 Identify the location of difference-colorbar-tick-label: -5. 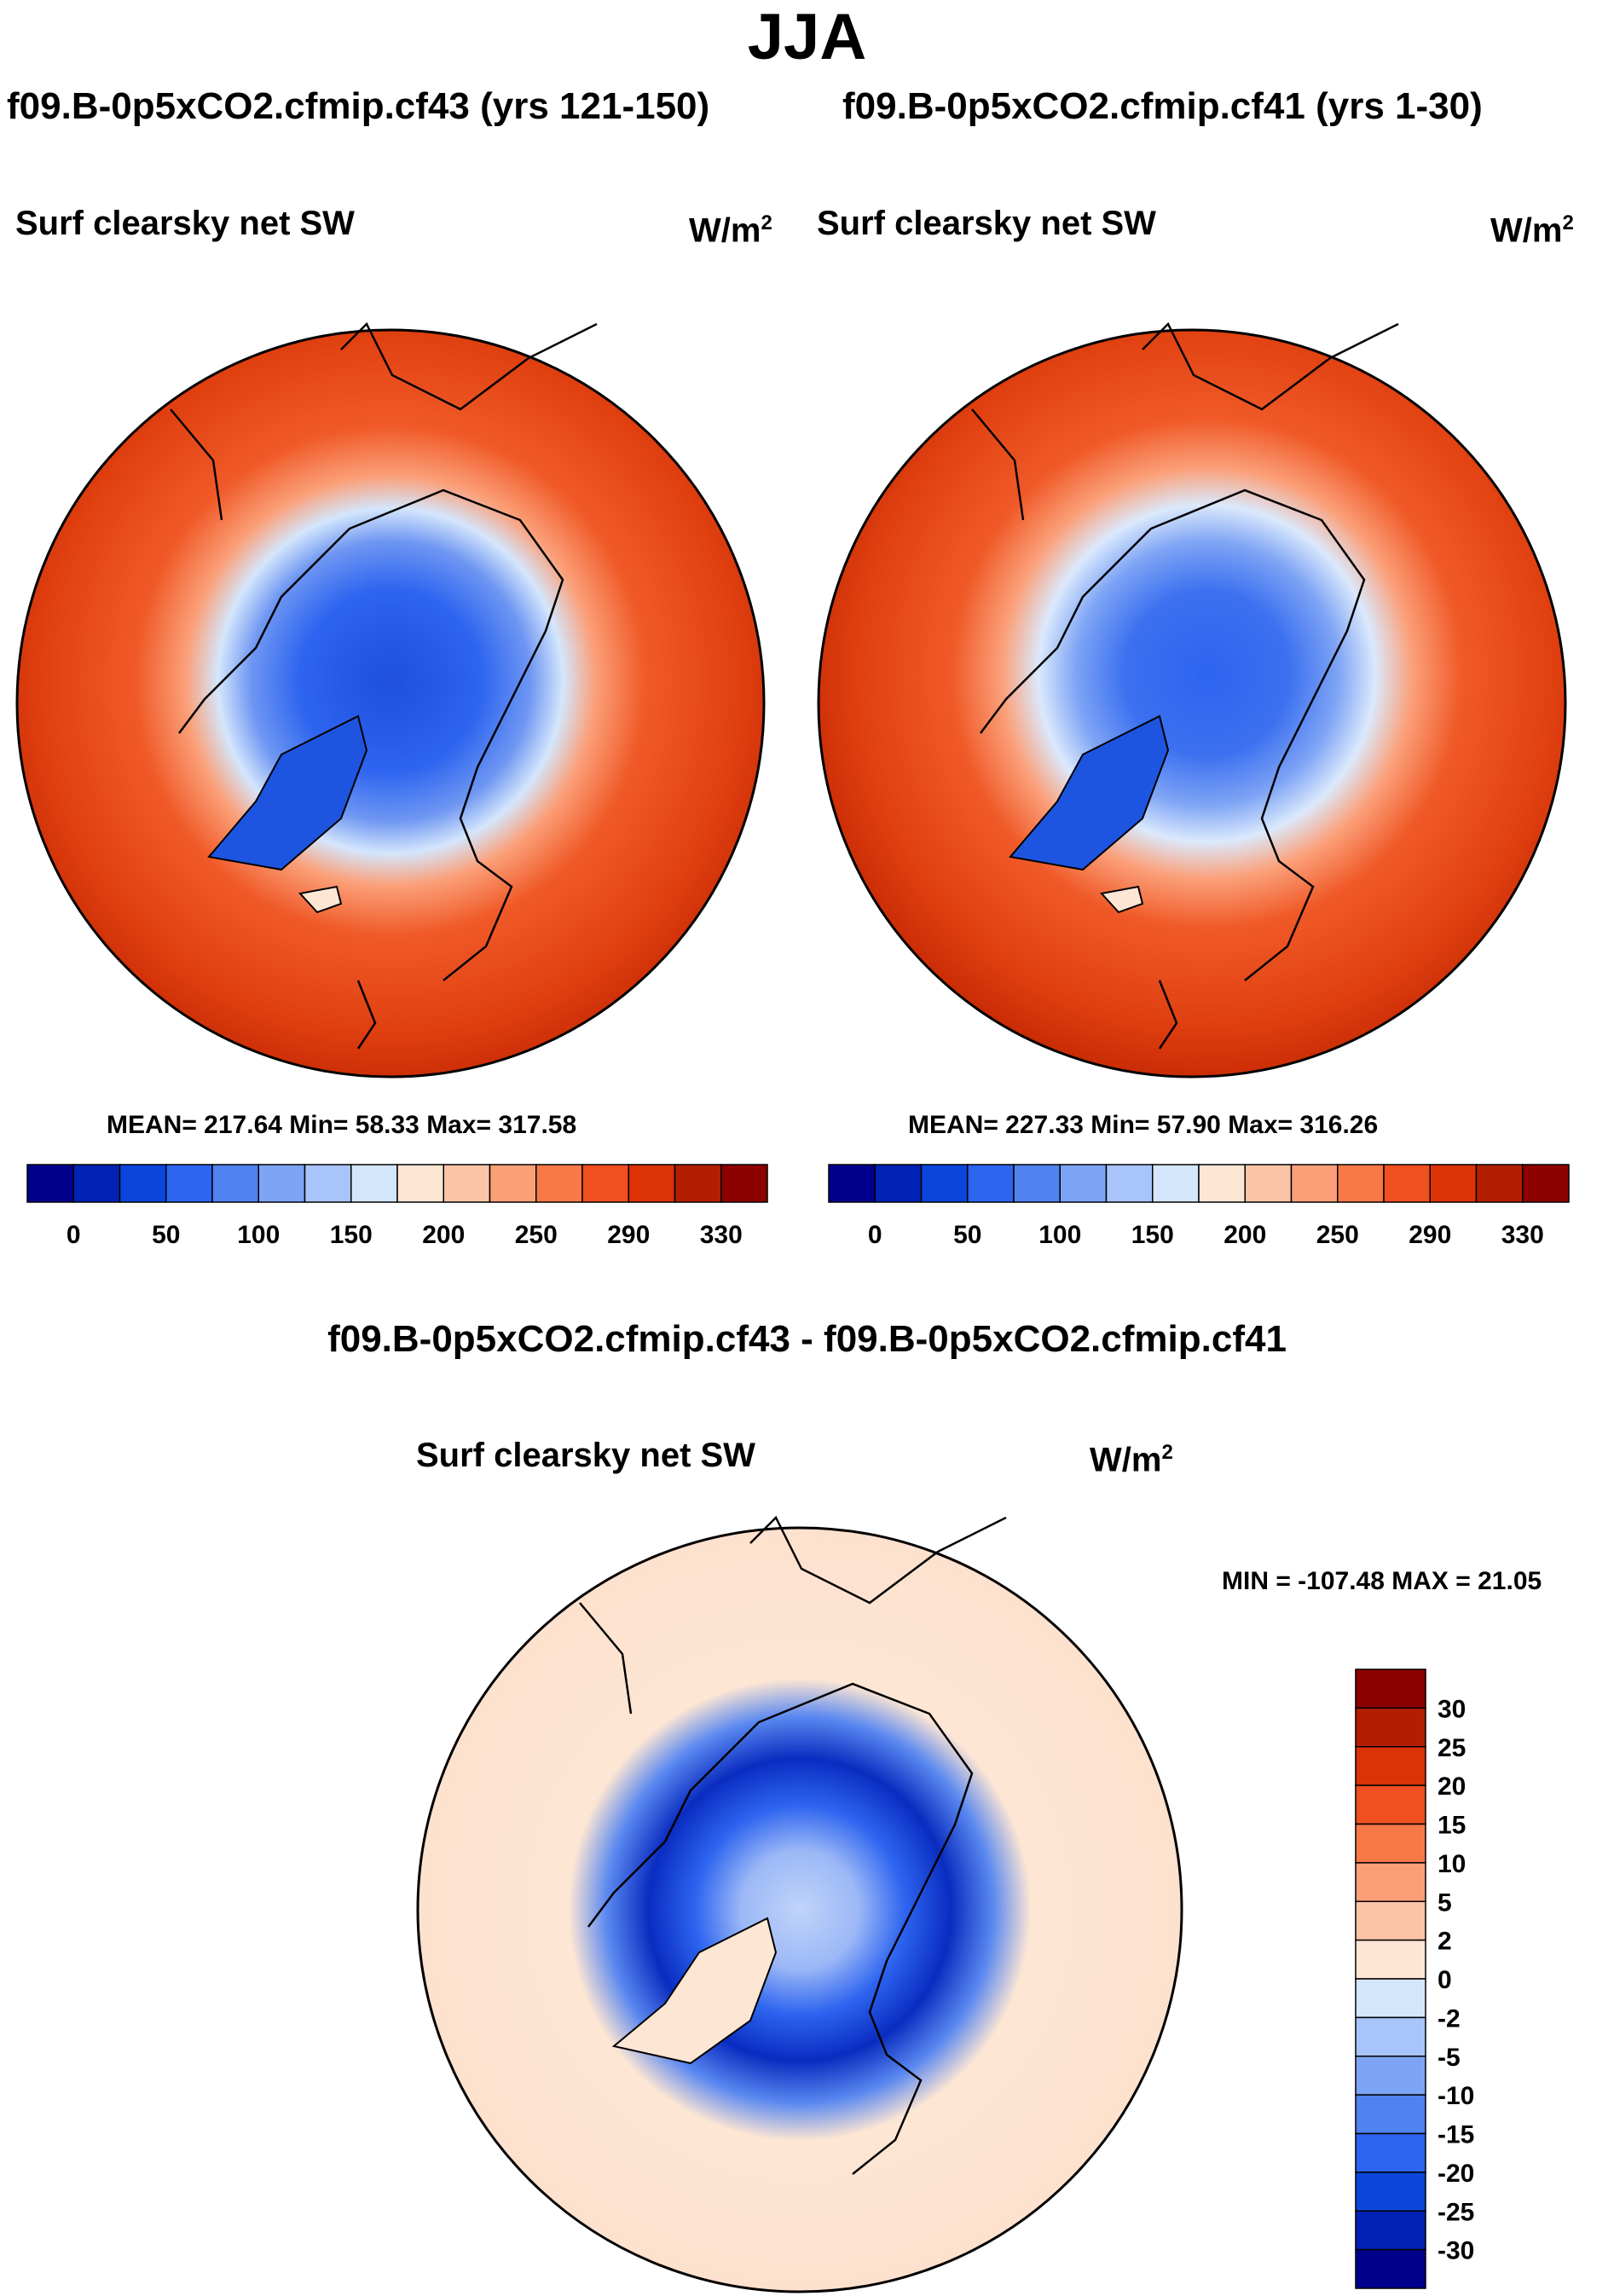
(1449, 2058).